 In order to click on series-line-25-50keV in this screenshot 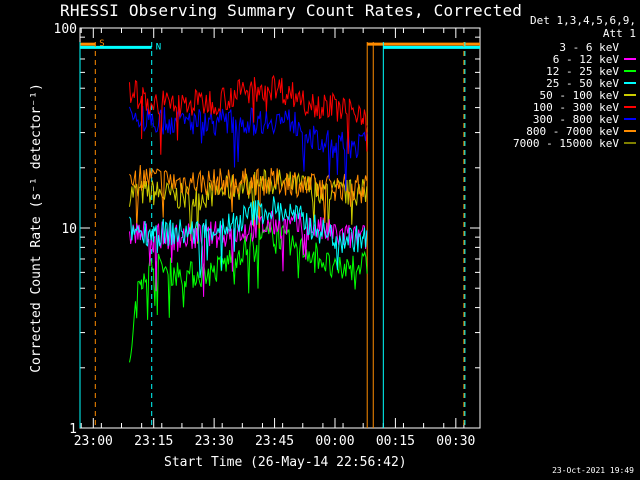, I will do `click(248, 237)`.